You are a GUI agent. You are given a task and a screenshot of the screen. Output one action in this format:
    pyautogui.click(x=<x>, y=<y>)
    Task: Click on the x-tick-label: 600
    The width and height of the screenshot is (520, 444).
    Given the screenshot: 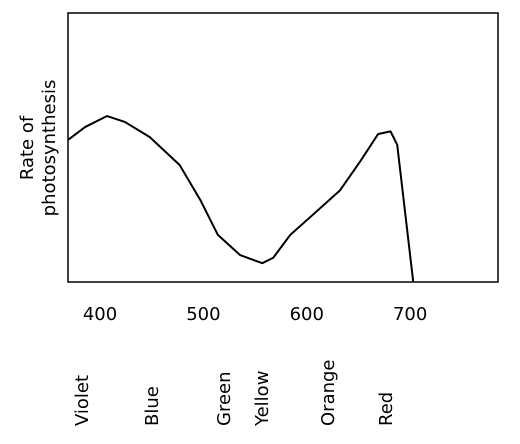 What is the action you would take?
    pyautogui.click(x=307, y=314)
    